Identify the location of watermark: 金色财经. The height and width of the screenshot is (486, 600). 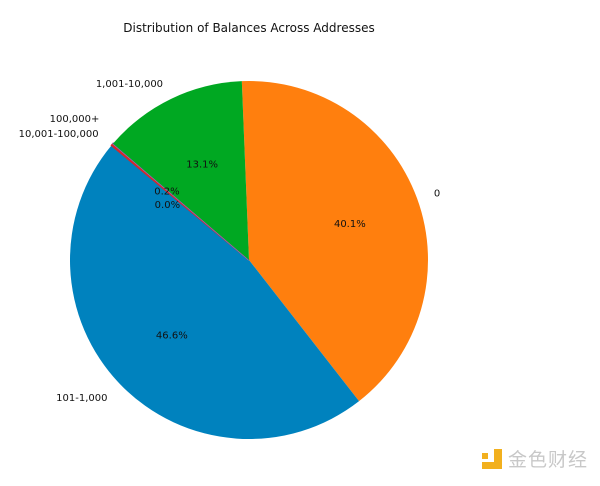
(534, 458).